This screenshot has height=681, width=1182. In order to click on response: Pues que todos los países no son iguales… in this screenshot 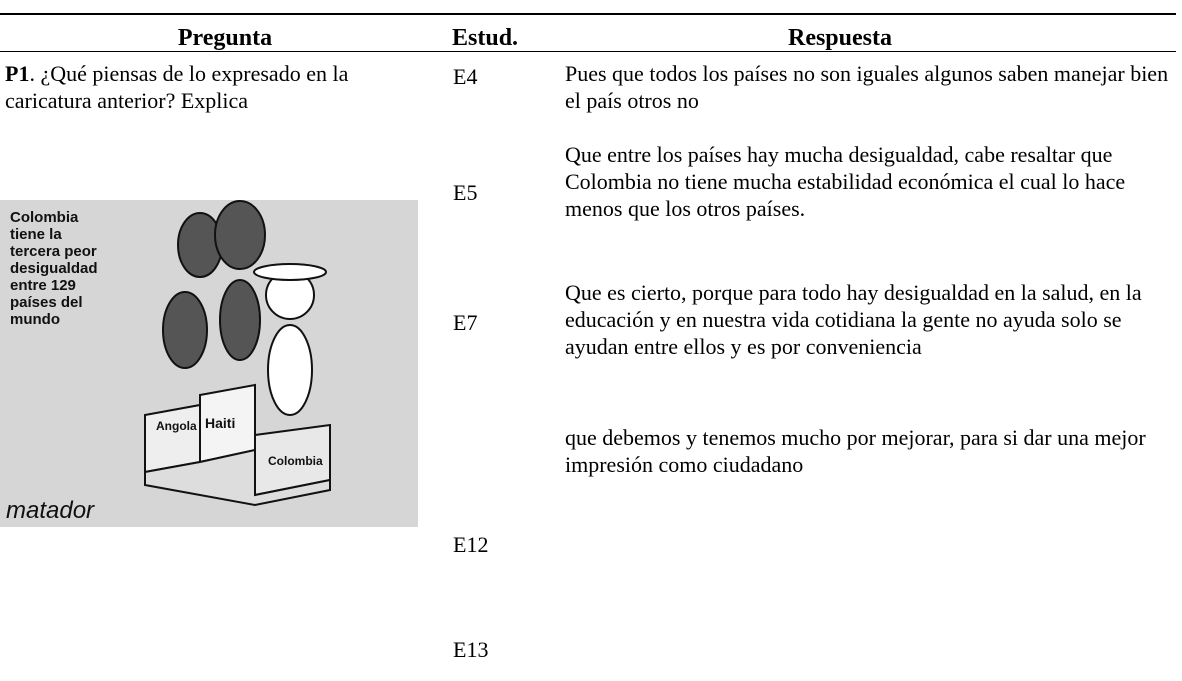, I will do `click(867, 87)`.